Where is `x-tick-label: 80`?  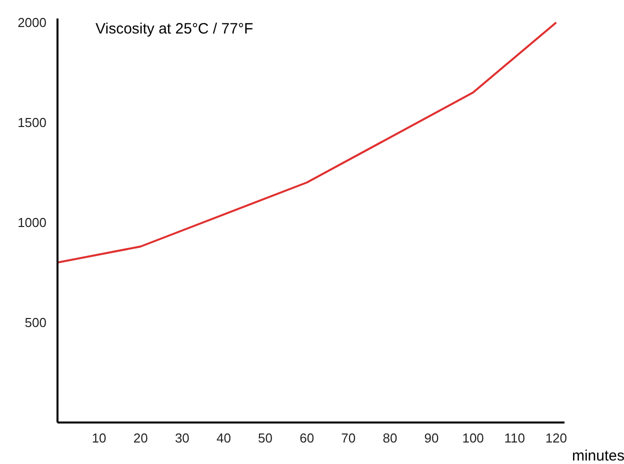
x-tick-label: 80 is located at coordinates (390, 438).